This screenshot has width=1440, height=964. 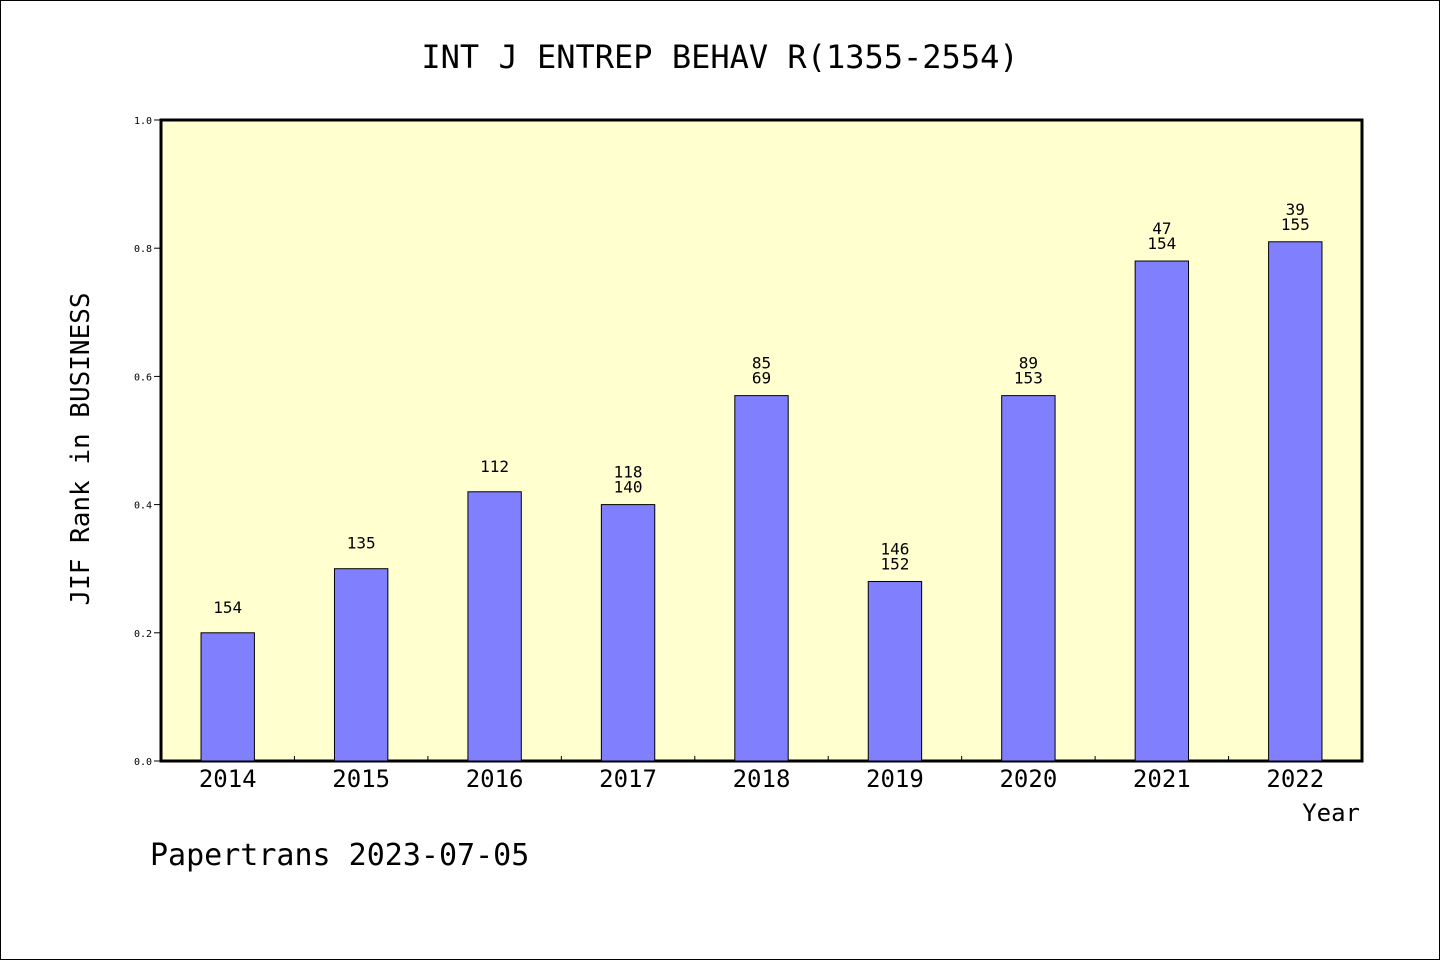 What do you see at coordinates (894, 564) in the screenshot?
I see `data-label-2019-2: 152` at bounding box center [894, 564].